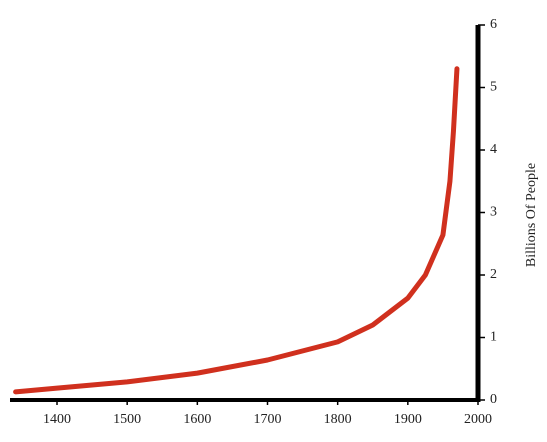 The image size is (547, 442). Describe the element at coordinates (493, 87) in the screenshot. I see `y-tick-label: 5` at that location.